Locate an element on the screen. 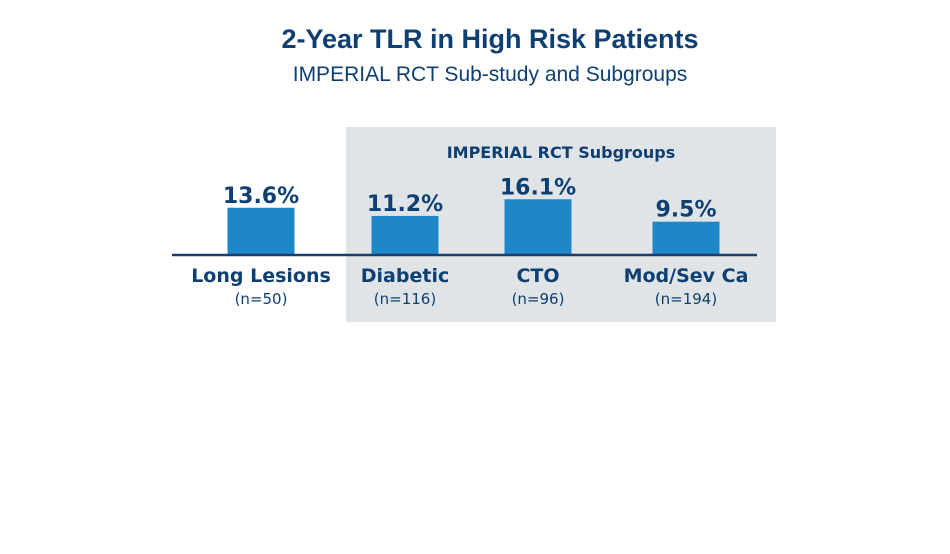 The height and width of the screenshot is (554, 950). value-label: 11.2% is located at coordinates (405, 204).